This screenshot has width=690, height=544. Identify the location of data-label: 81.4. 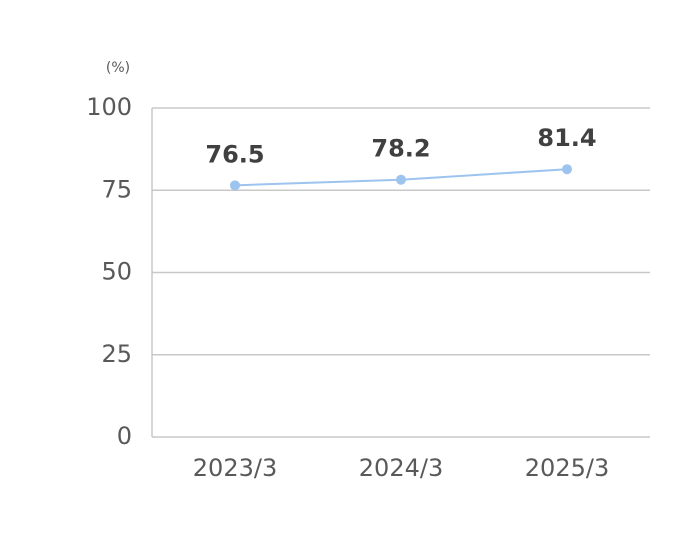
(566, 138).